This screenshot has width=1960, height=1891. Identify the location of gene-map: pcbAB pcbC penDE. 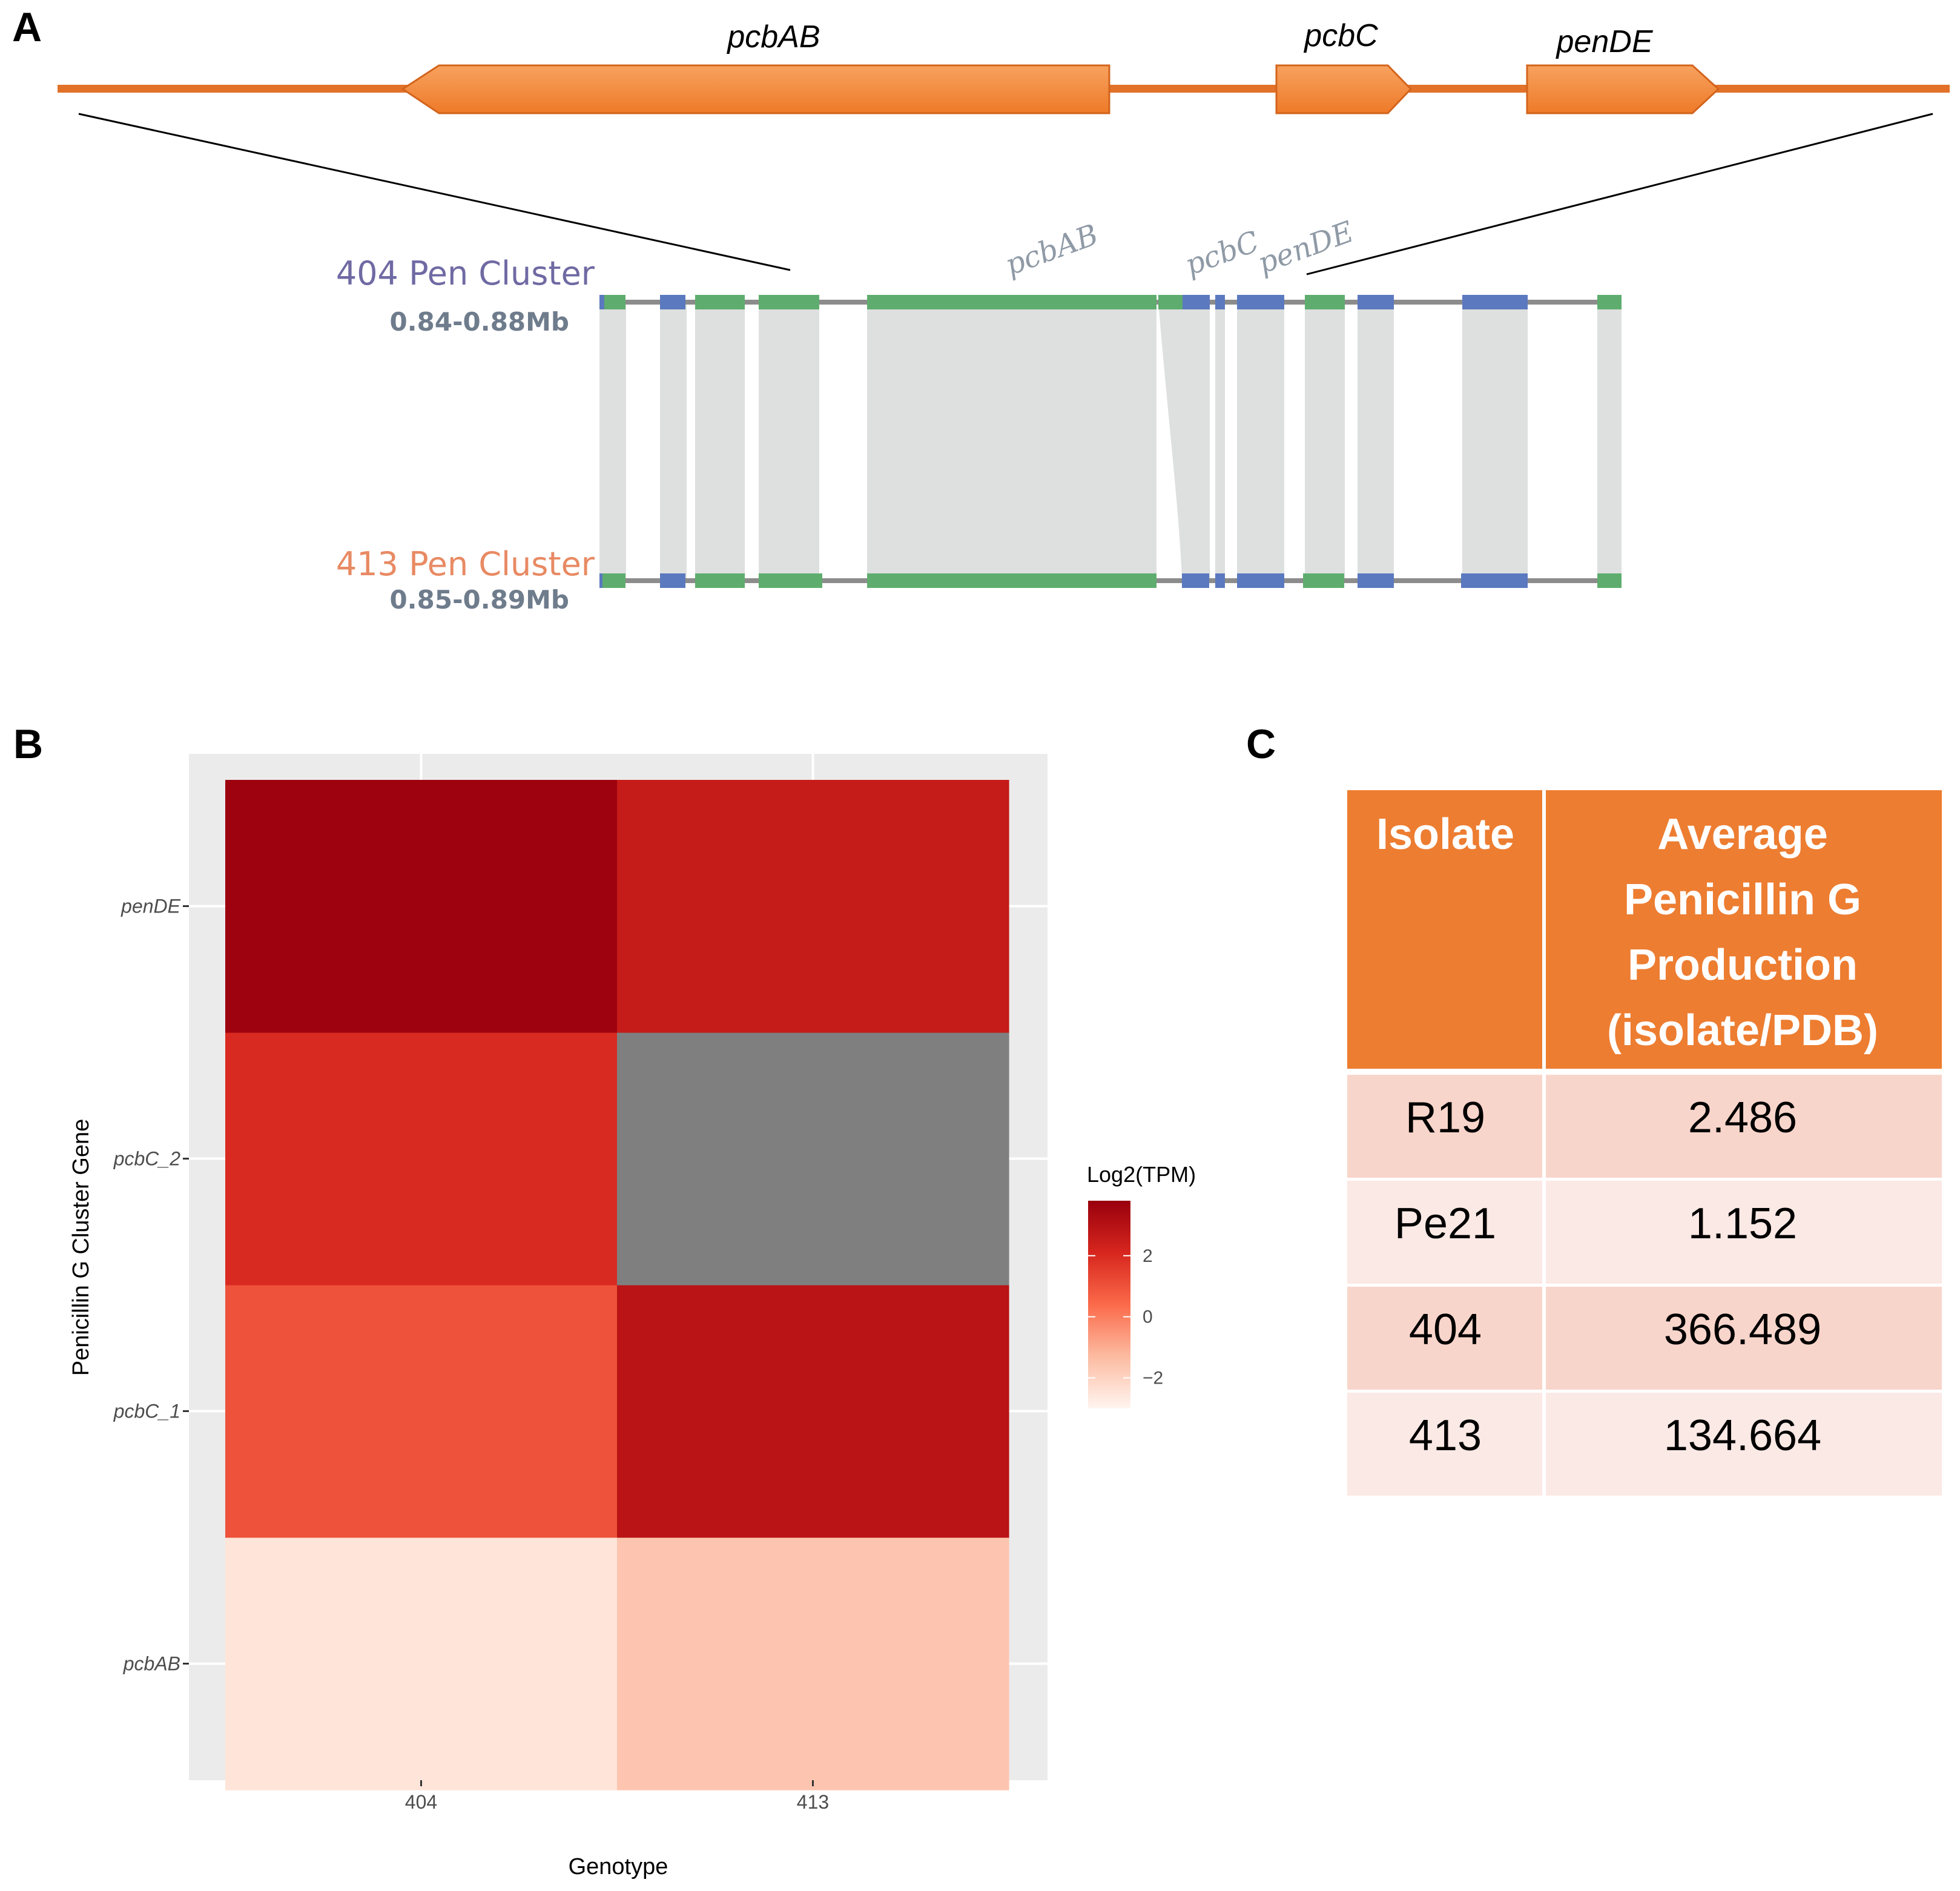
(1004, 66).